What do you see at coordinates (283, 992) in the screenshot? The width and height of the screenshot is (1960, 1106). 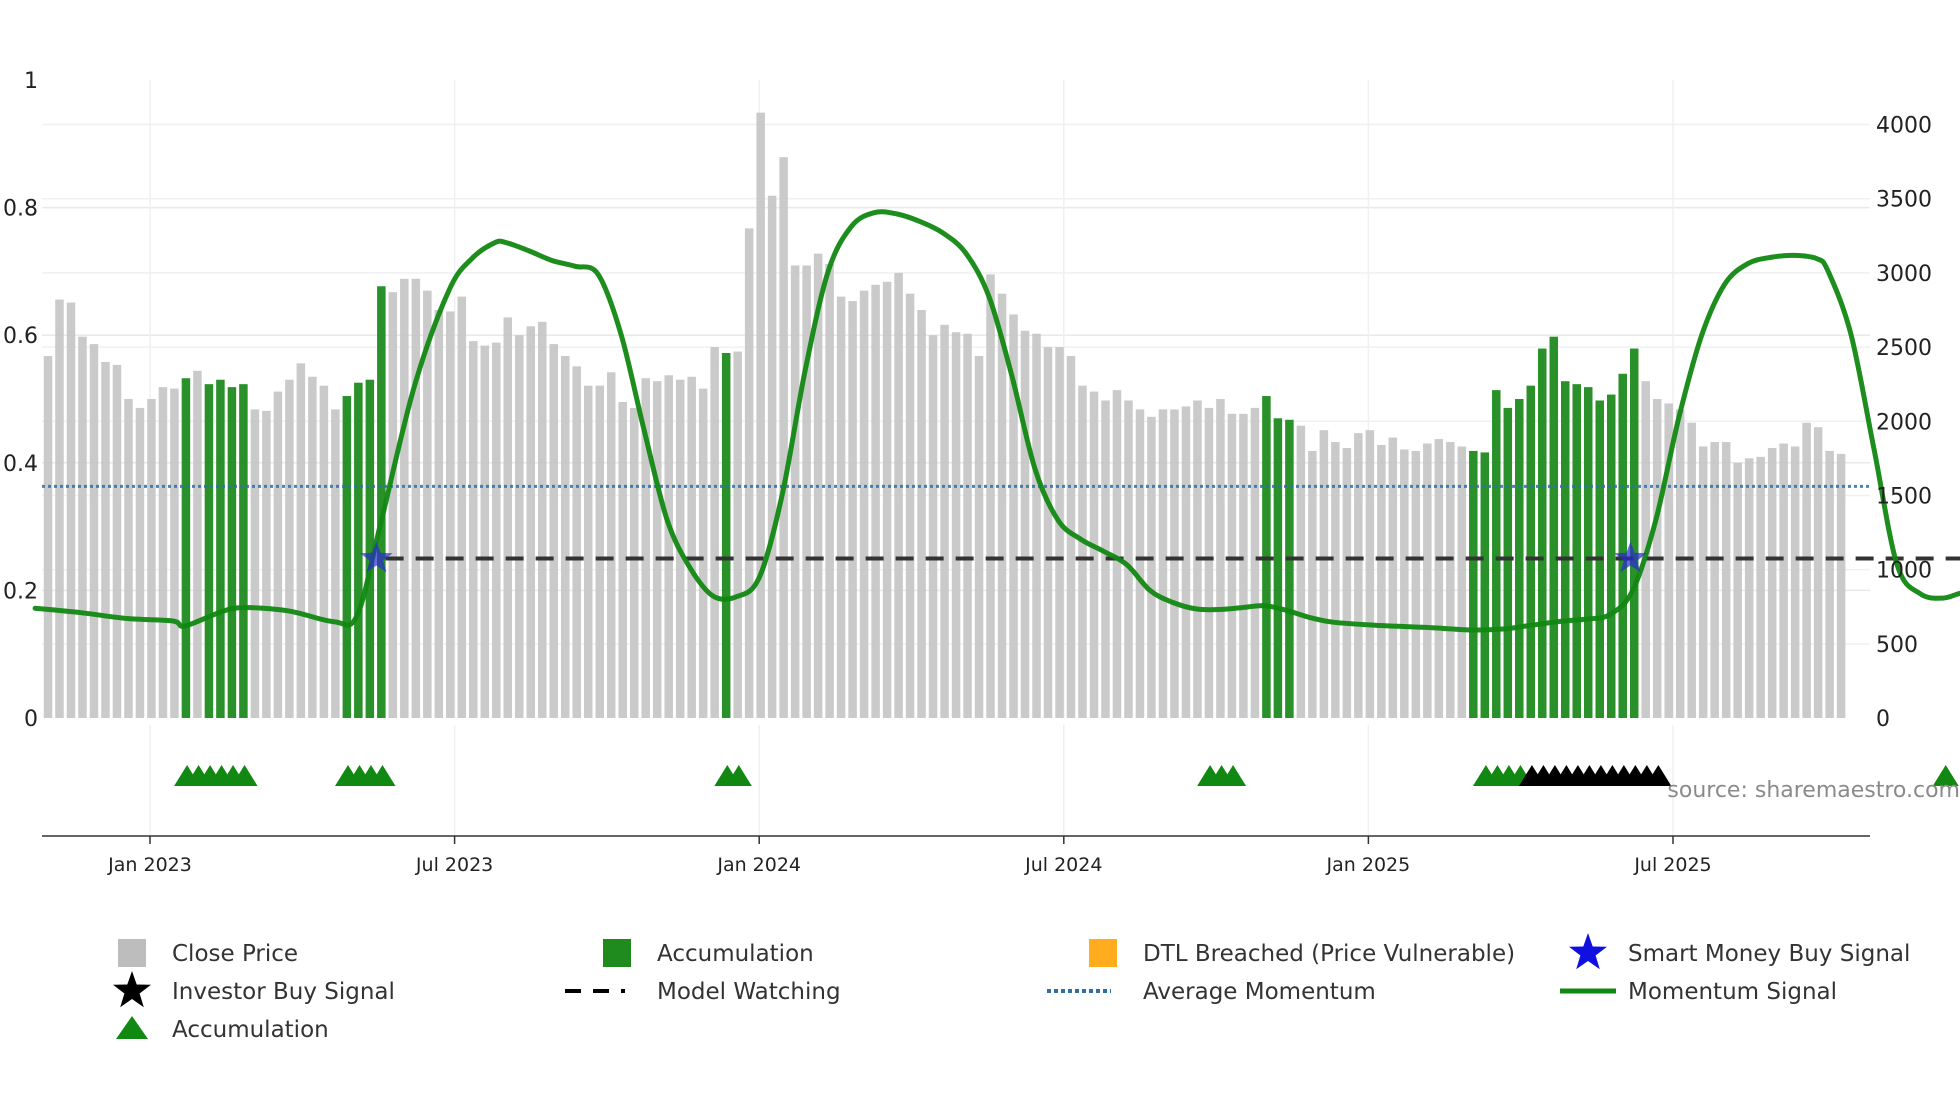 I see `legend-label: Investor Buy Signal` at bounding box center [283, 992].